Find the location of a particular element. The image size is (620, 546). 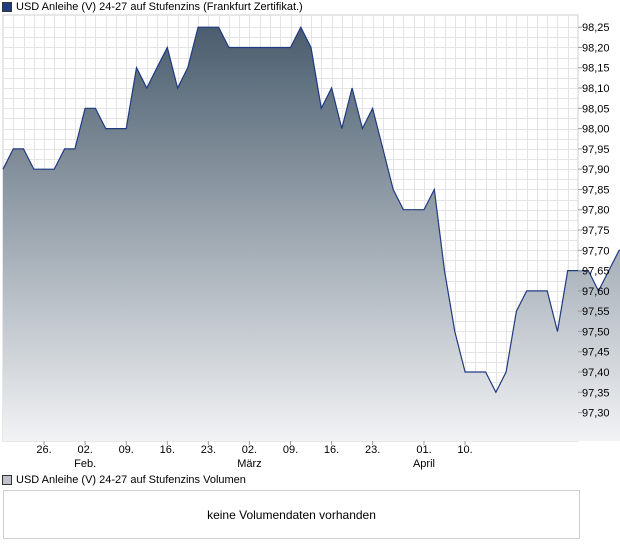

y-tick-label: 97,90 is located at coordinates (596, 170).